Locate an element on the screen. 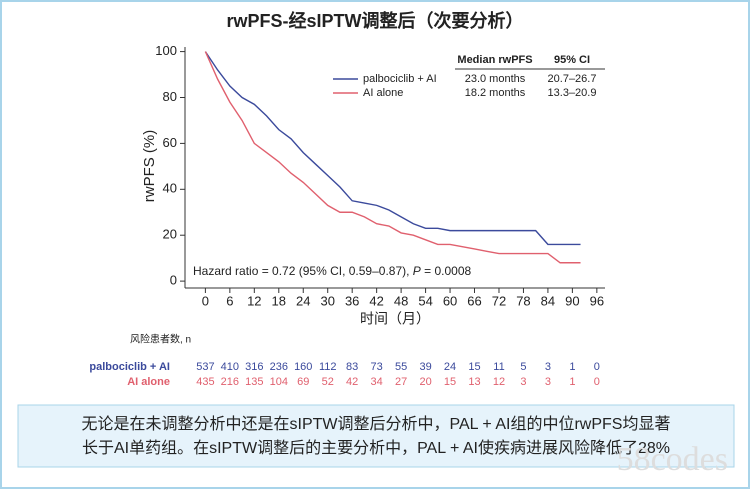 Image resolution: width=750 pixels, height=489 pixels. footer-box is located at coordinates (376, 436).